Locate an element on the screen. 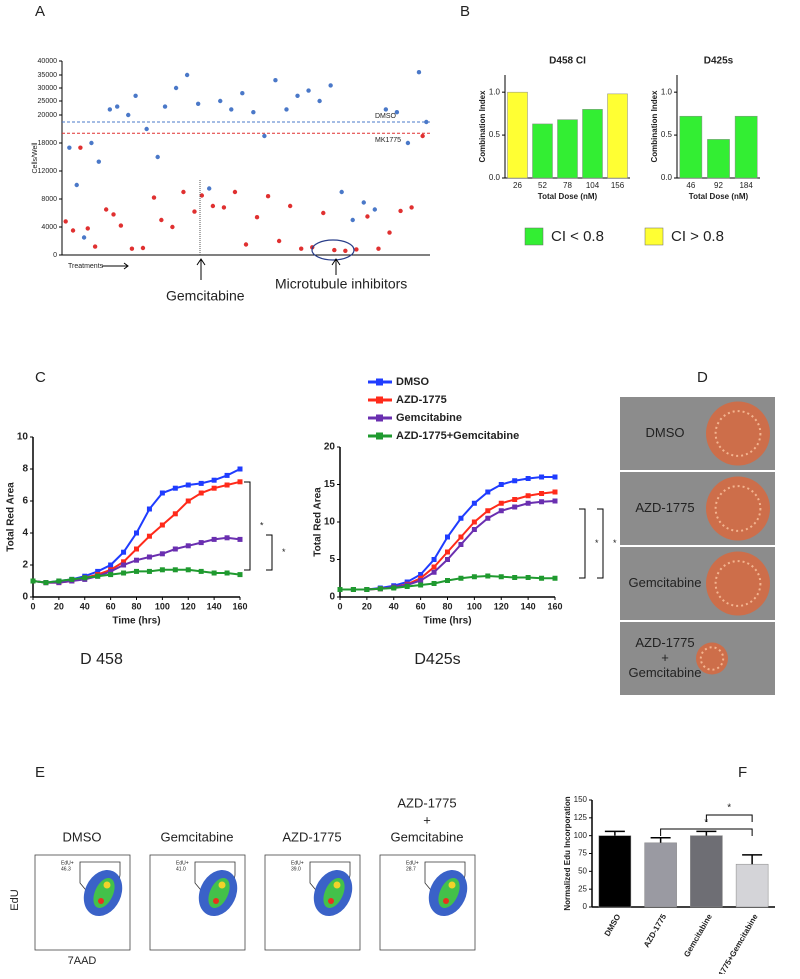 The width and height of the screenshot is (800, 979). x-tick-label: 52 is located at coordinates (542, 185).